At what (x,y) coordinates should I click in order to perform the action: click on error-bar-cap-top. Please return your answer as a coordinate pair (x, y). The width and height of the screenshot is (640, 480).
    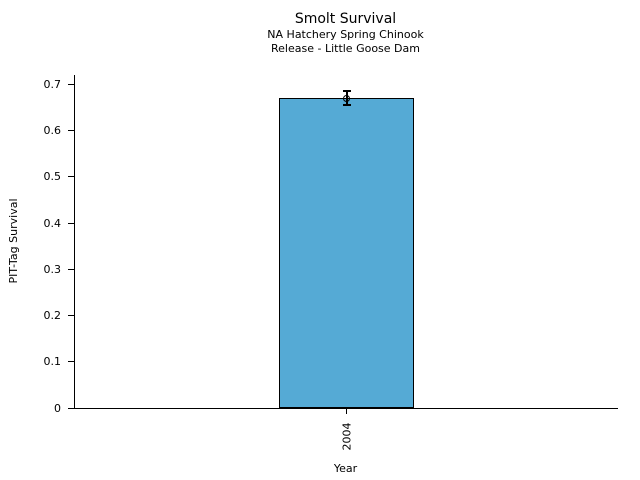
    Looking at the image, I should click on (346, 91).